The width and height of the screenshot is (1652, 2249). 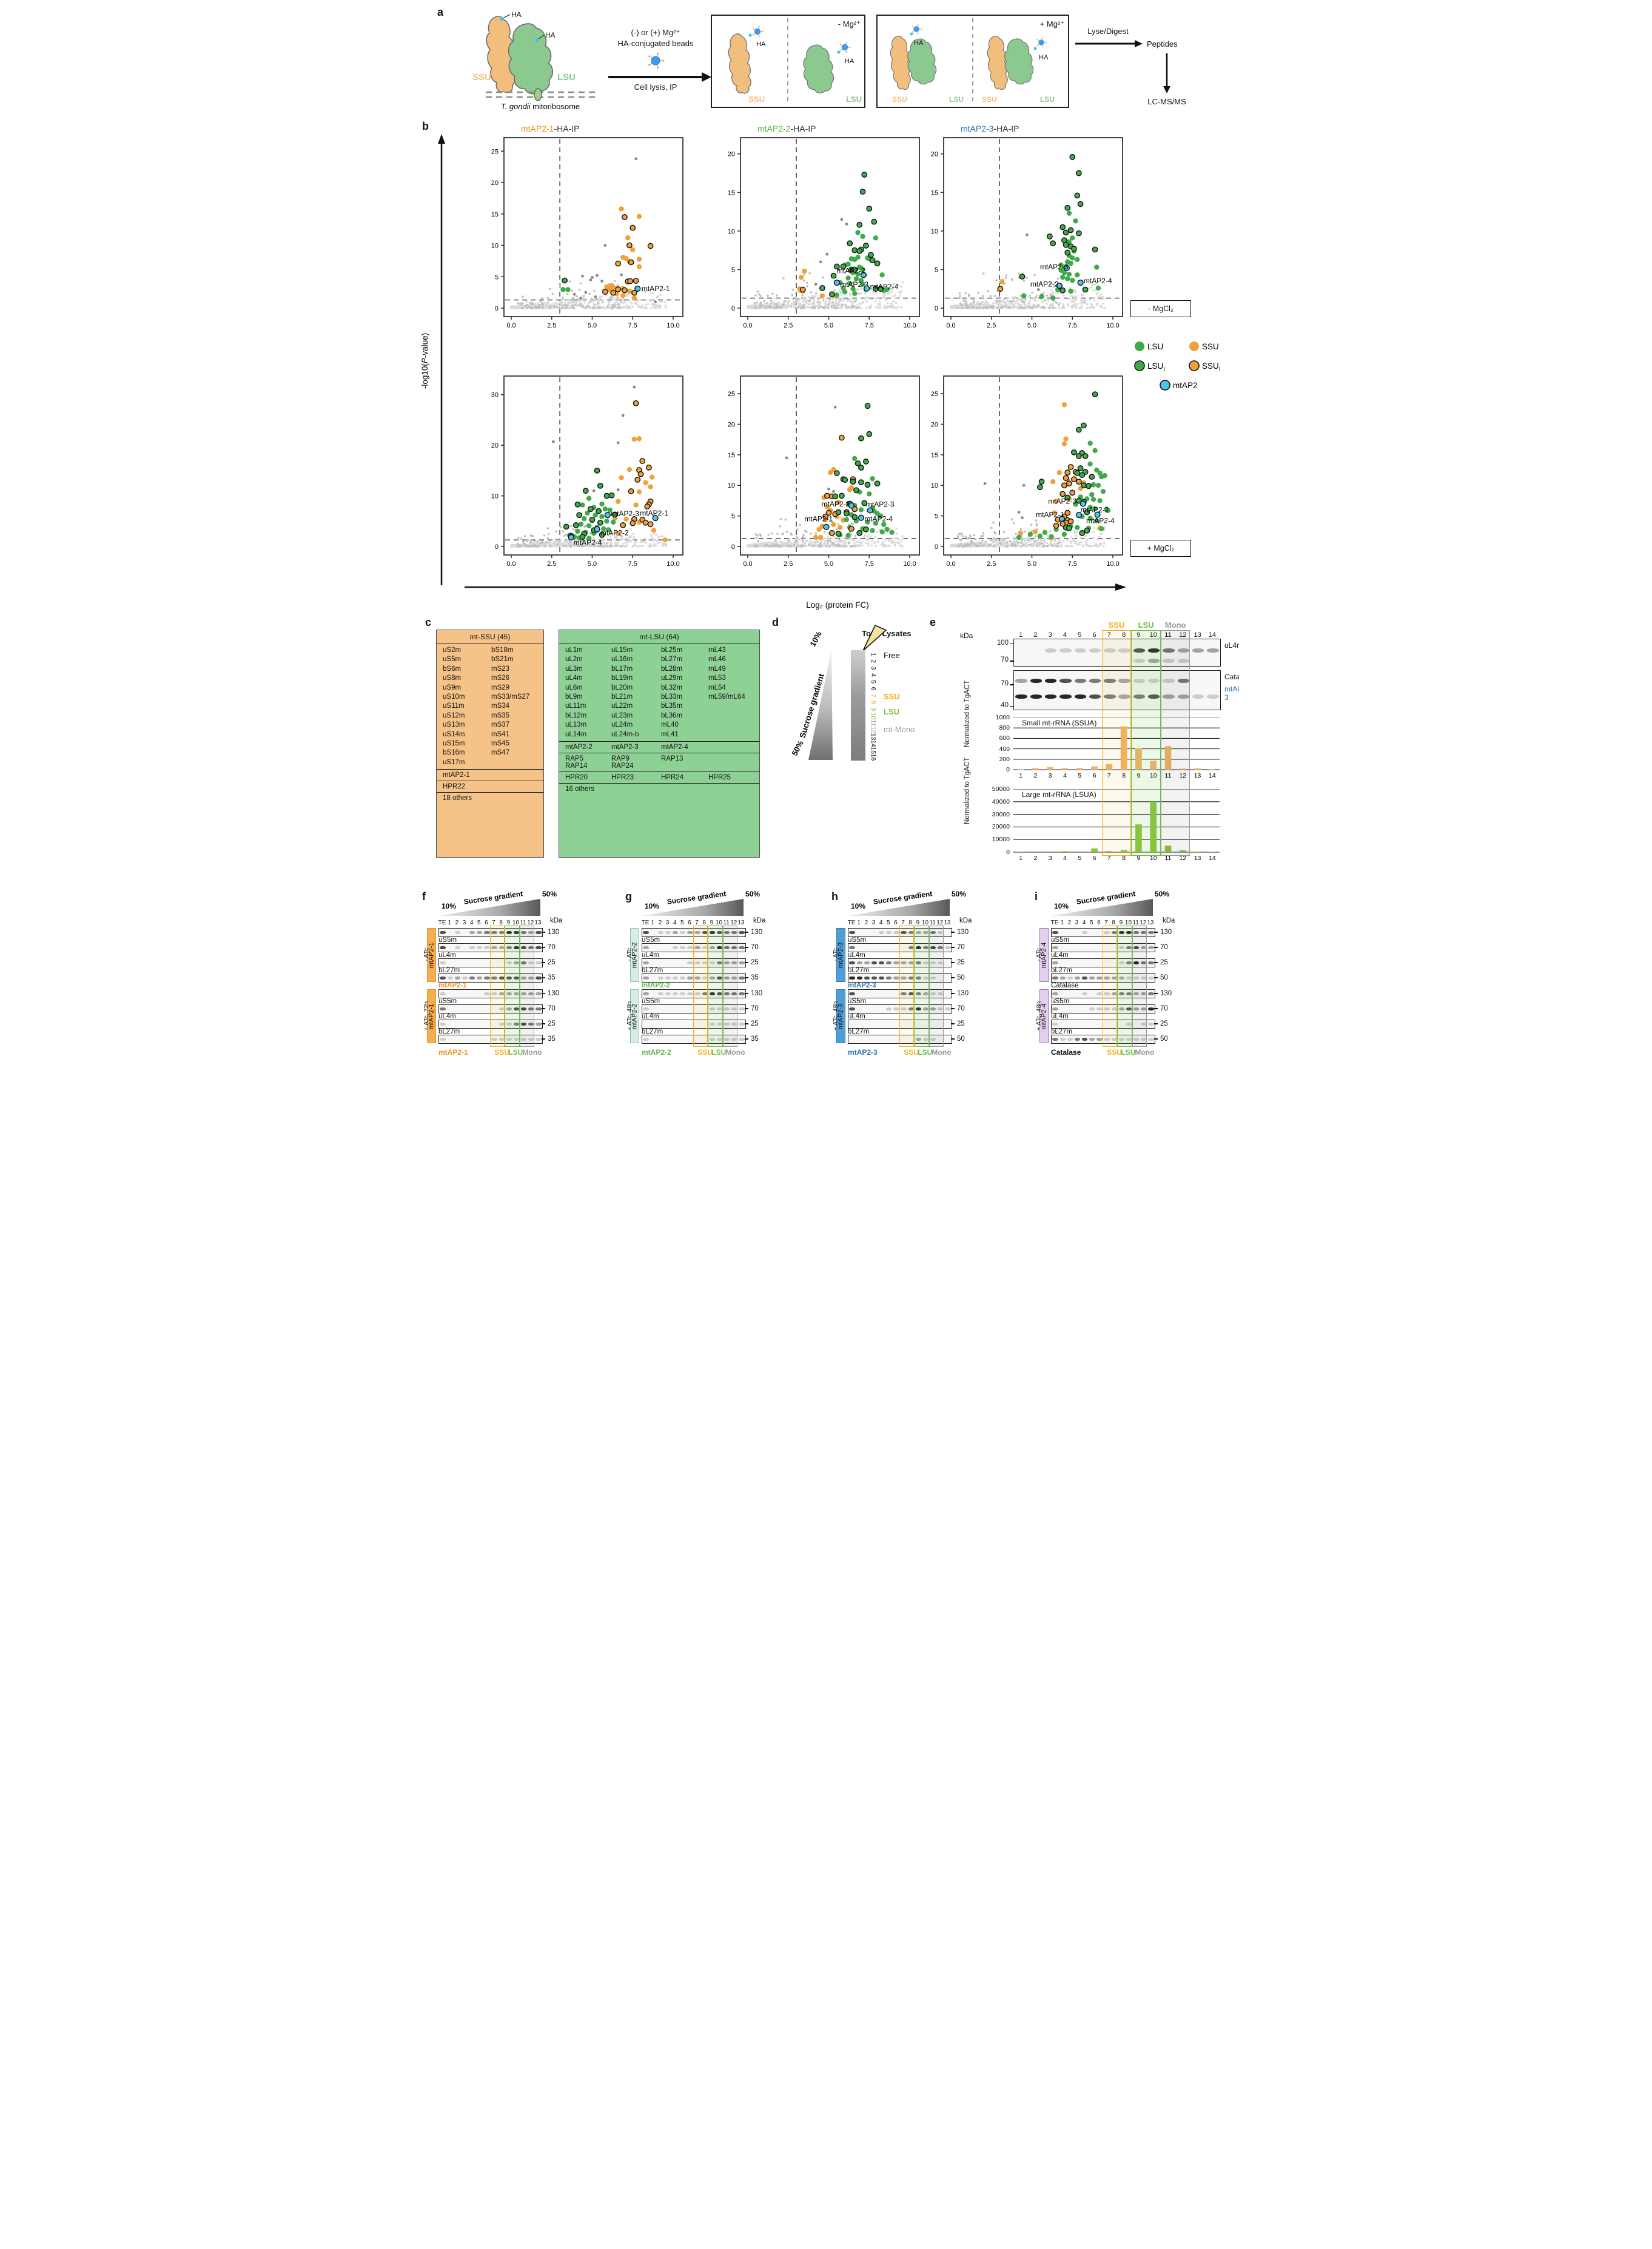 What do you see at coordinates (874, 661) in the screenshot?
I see `fraction-number-2: 2` at bounding box center [874, 661].